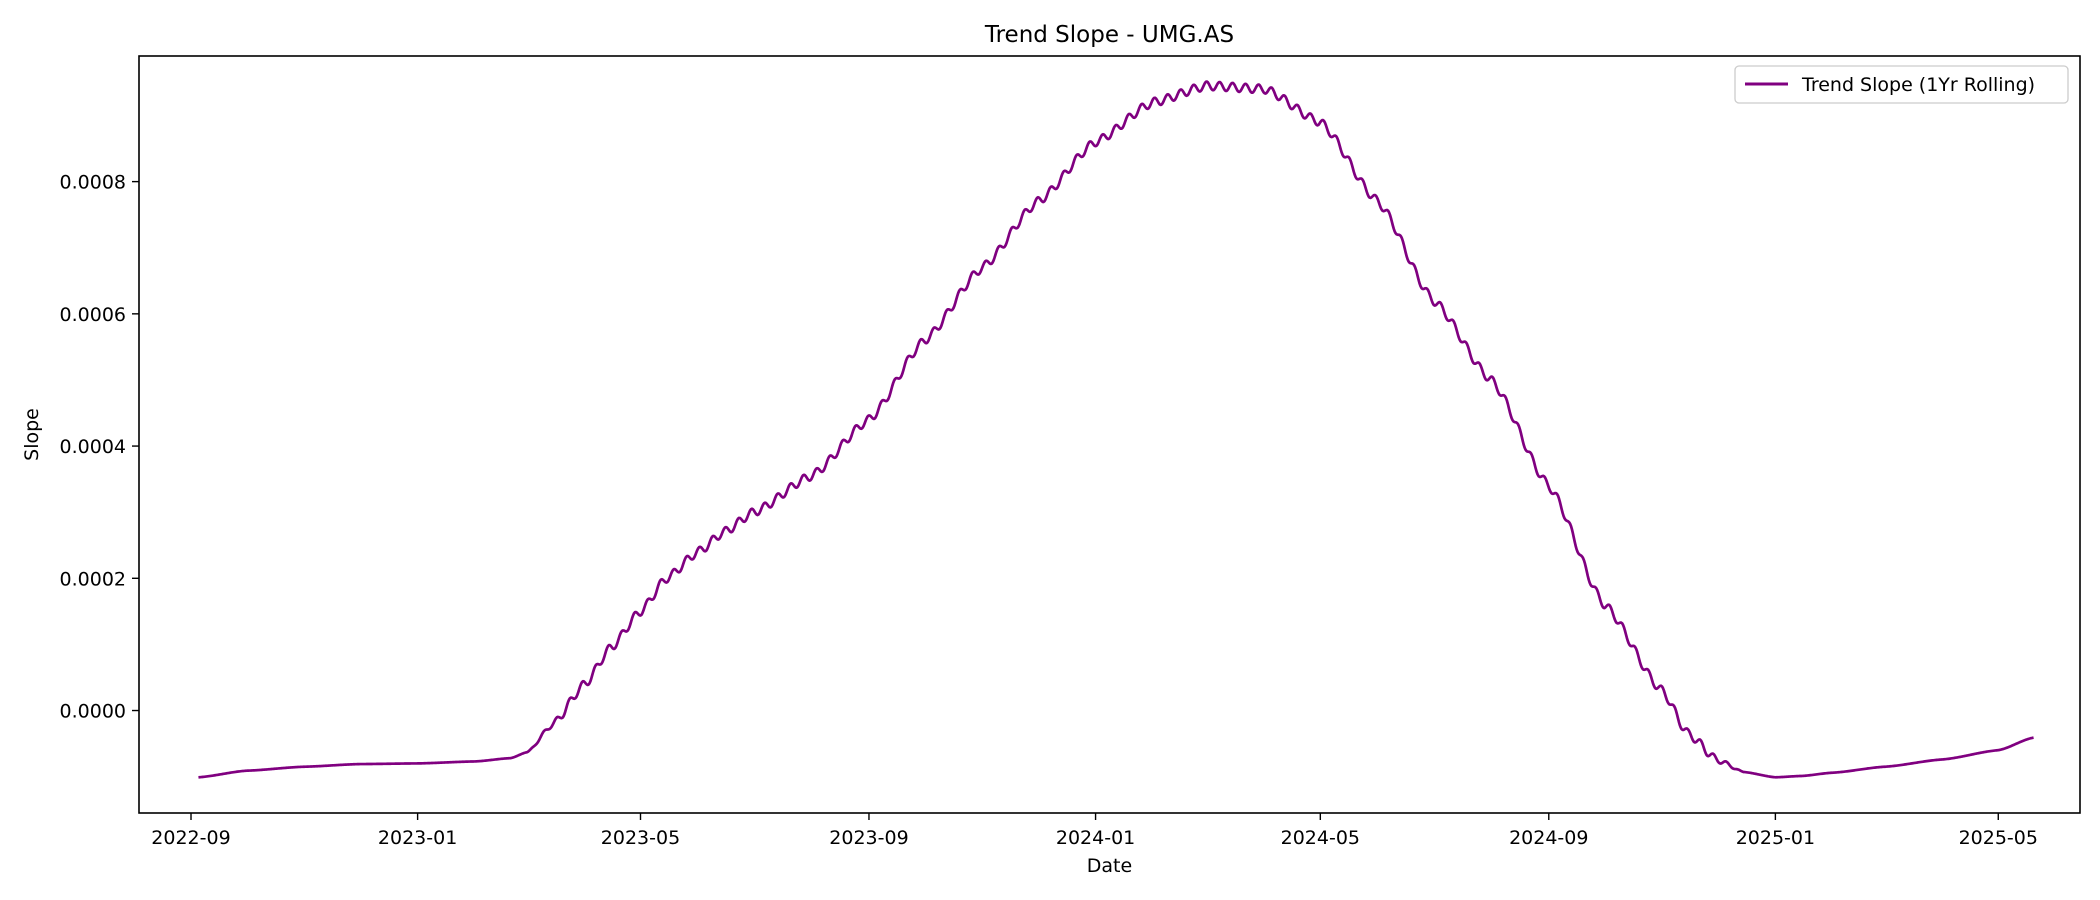 Image resolution: width=2100 pixels, height=900 pixels. What do you see at coordinates (32, 434) in the screenshot?
I see `y-axis-title: Slope` at bounding box center [32, 434].